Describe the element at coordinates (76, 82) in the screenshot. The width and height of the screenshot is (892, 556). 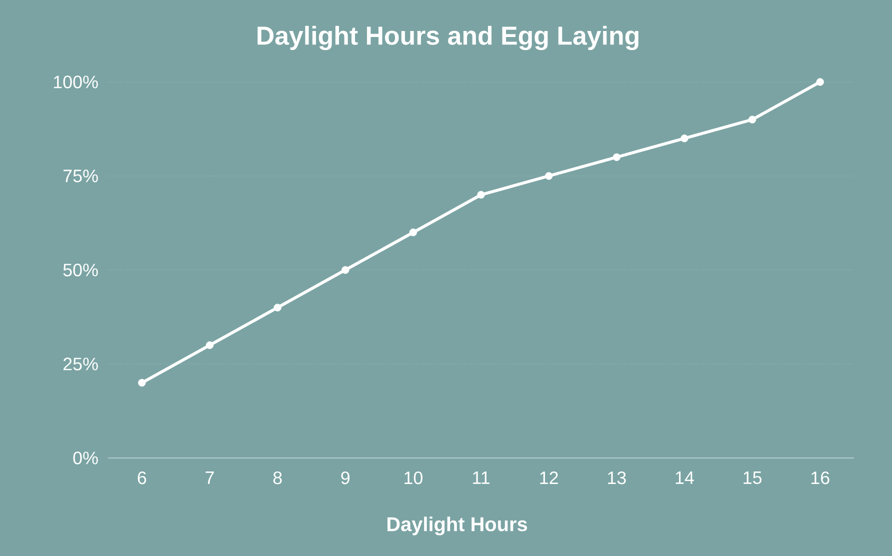
I see `y-tick-label: 100%` at that location.